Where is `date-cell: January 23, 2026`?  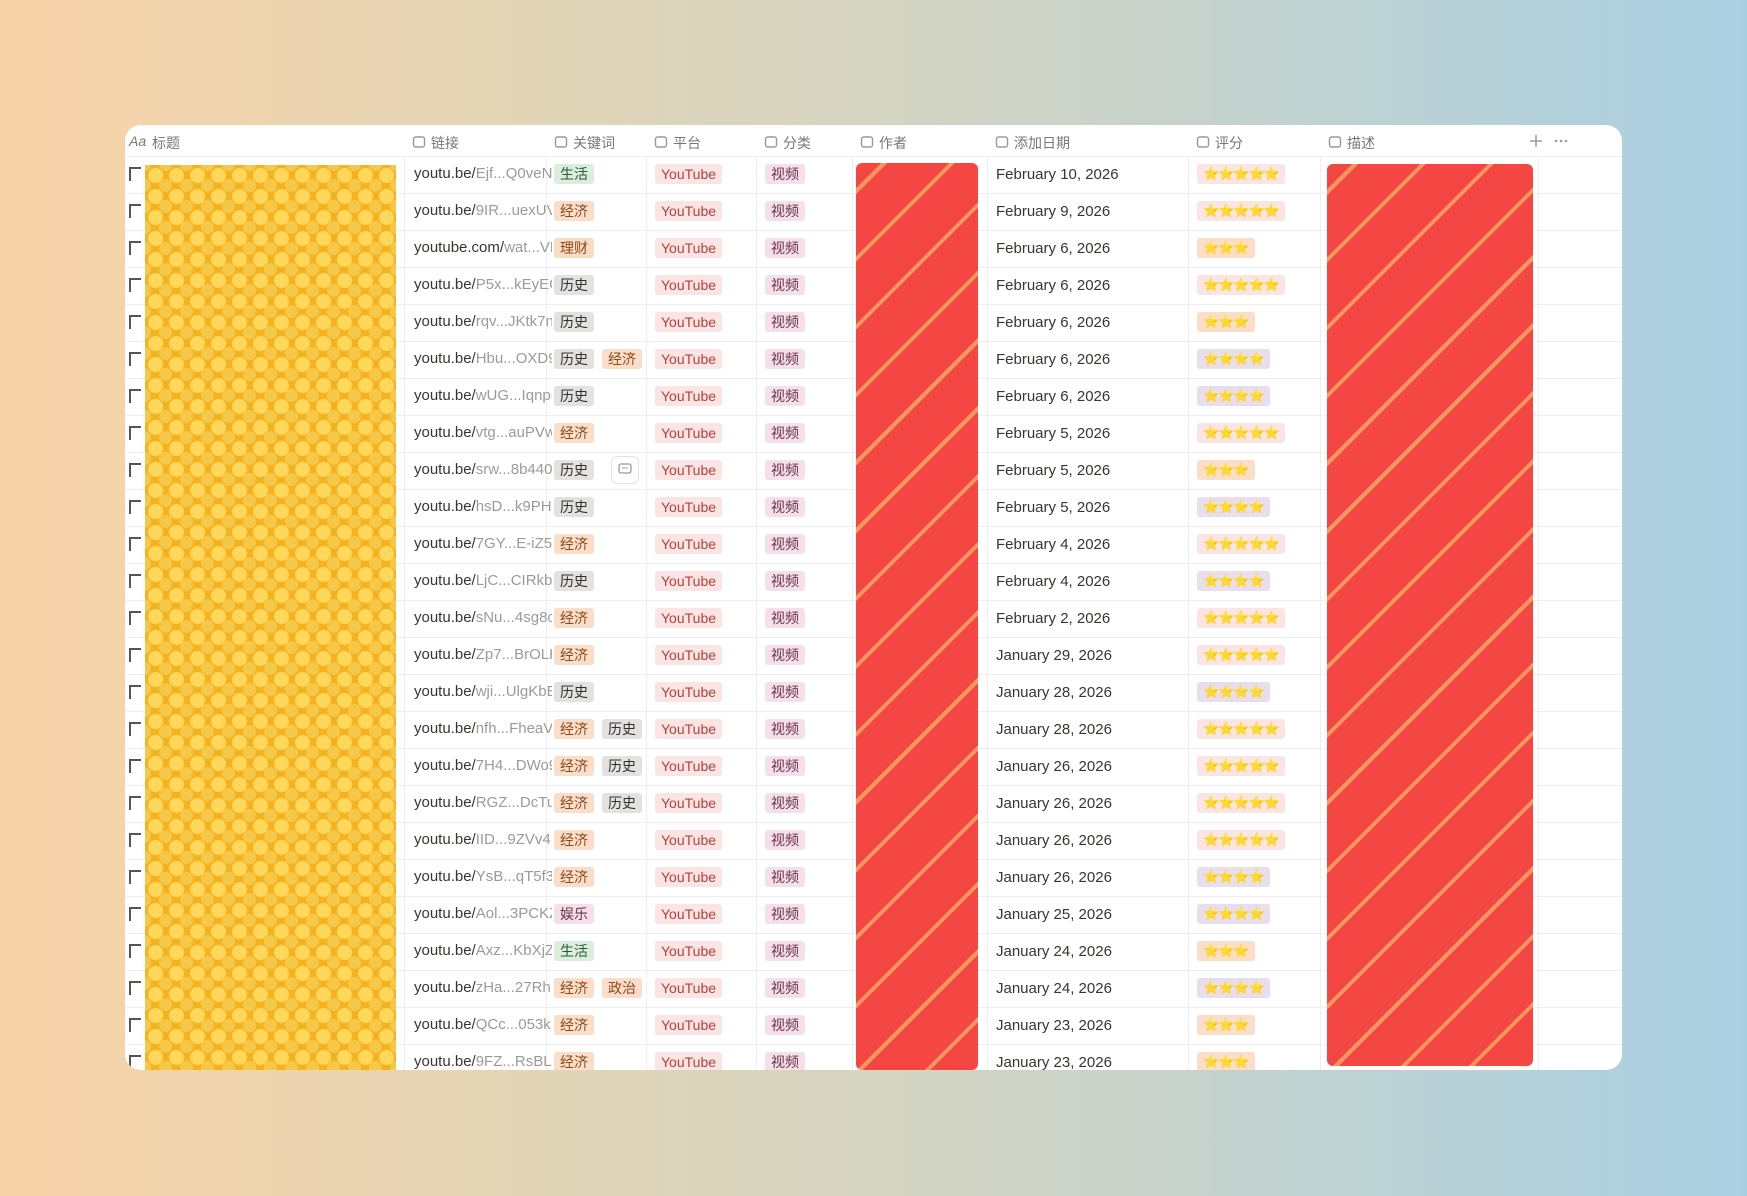
date-cell: January 23, 2026 is located at coordinates (1054, 1025).